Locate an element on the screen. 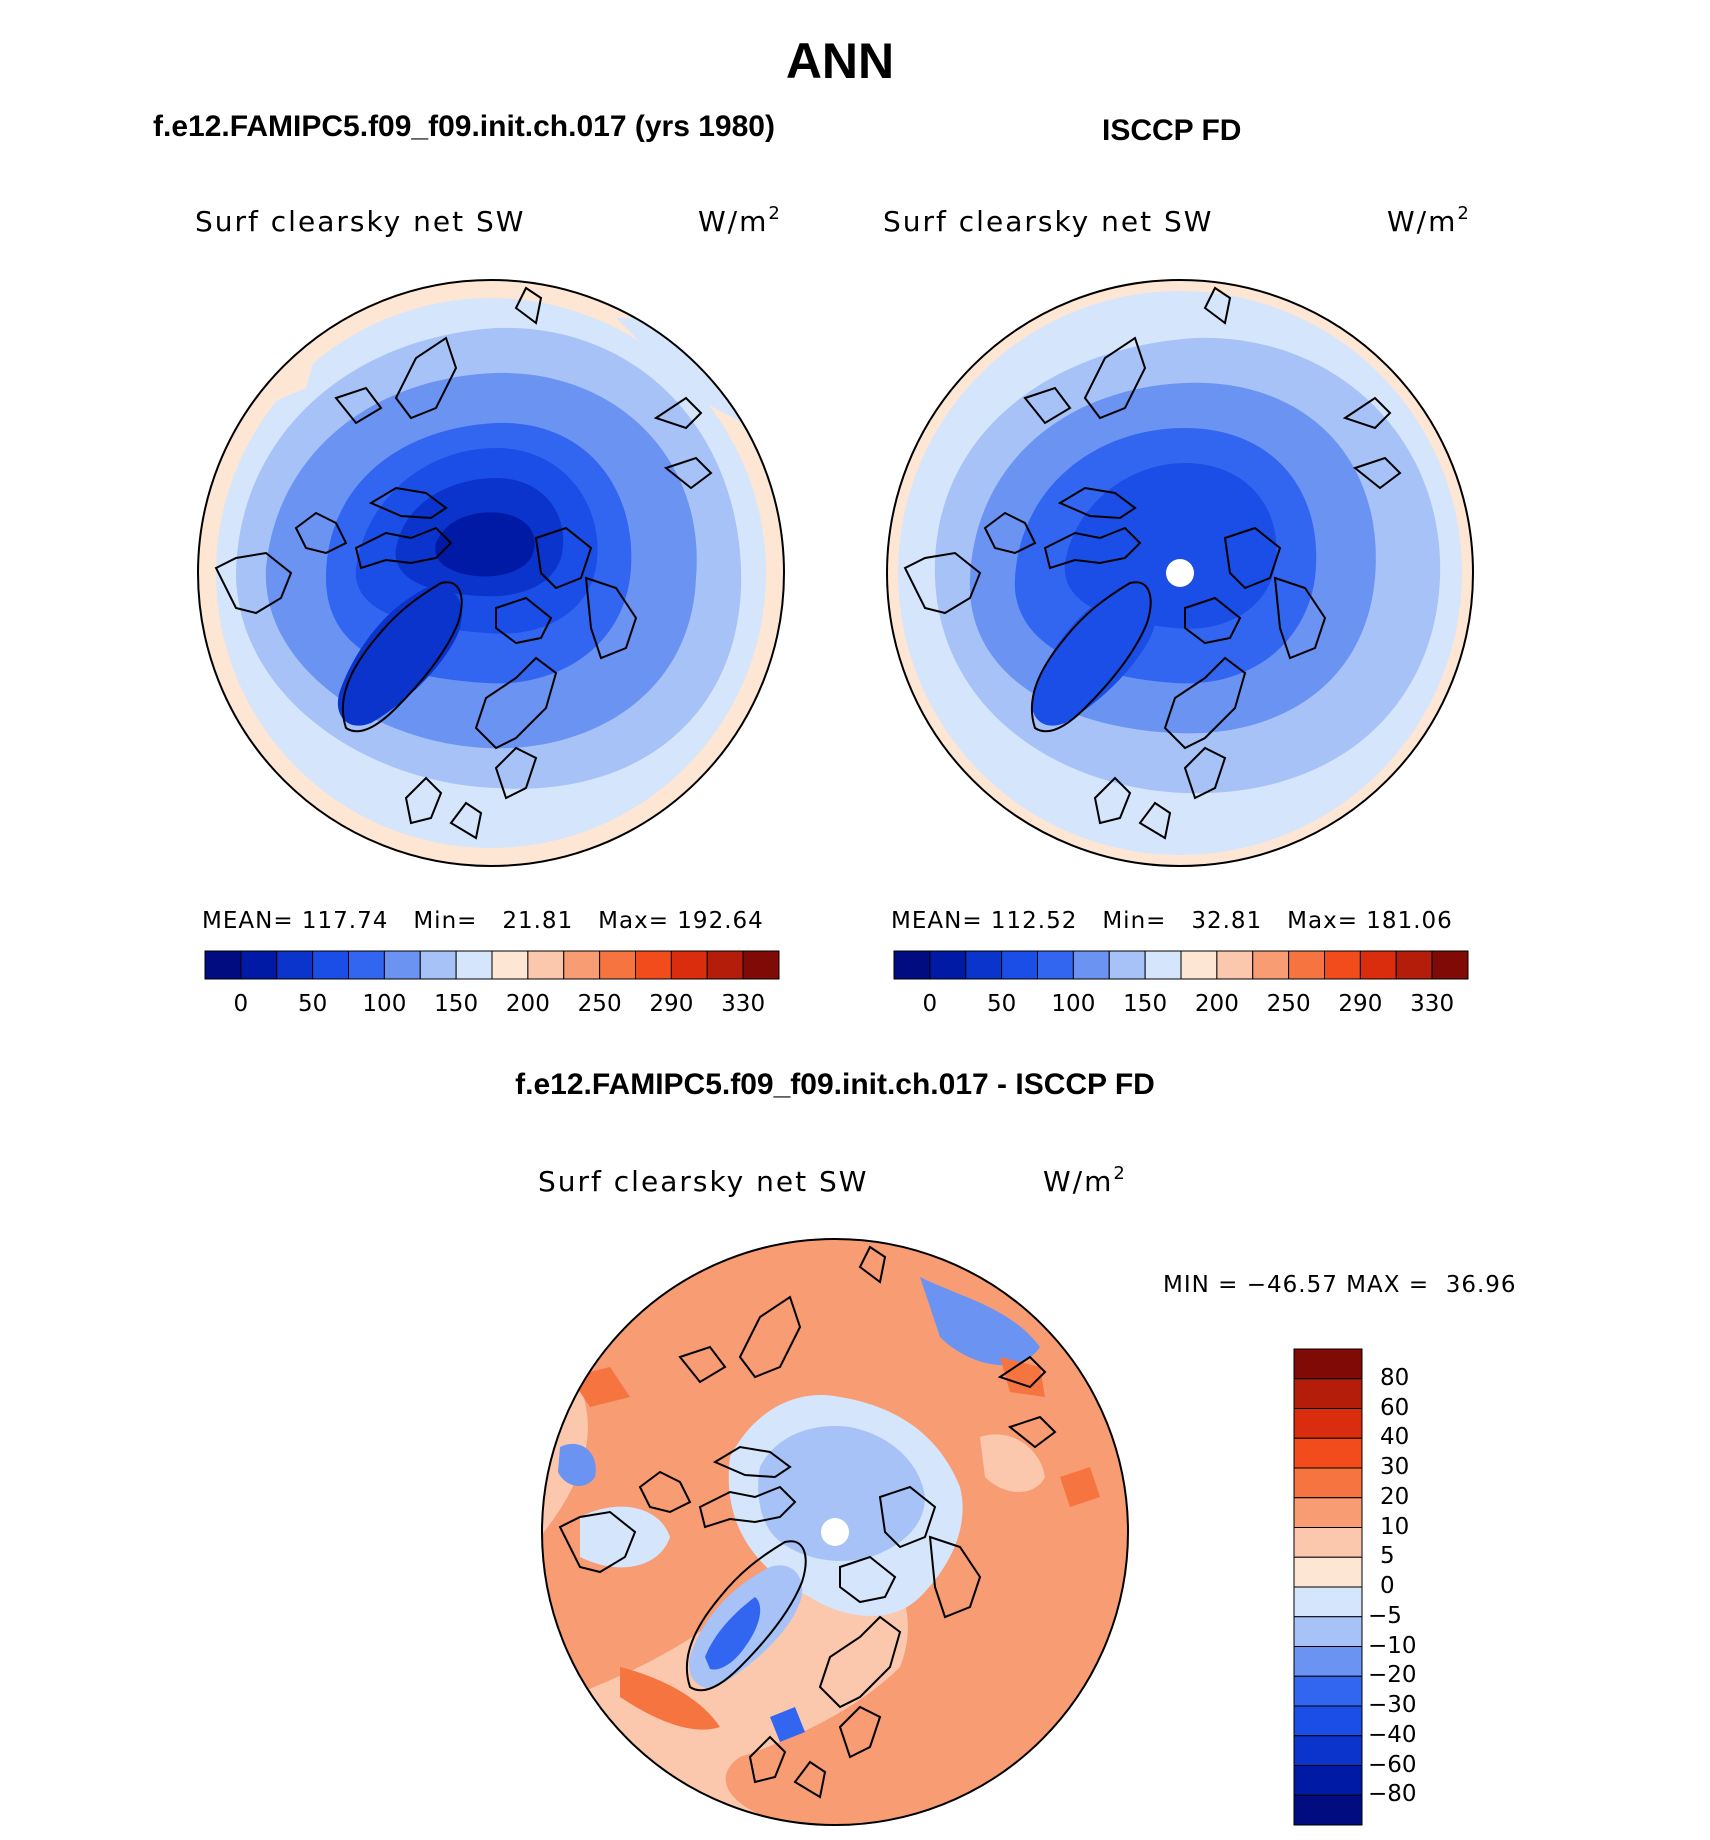 The height and width of the screenshot is (1840, 1710). colorbar-tick-label: 20 is located at coordinates (1395, 1496).